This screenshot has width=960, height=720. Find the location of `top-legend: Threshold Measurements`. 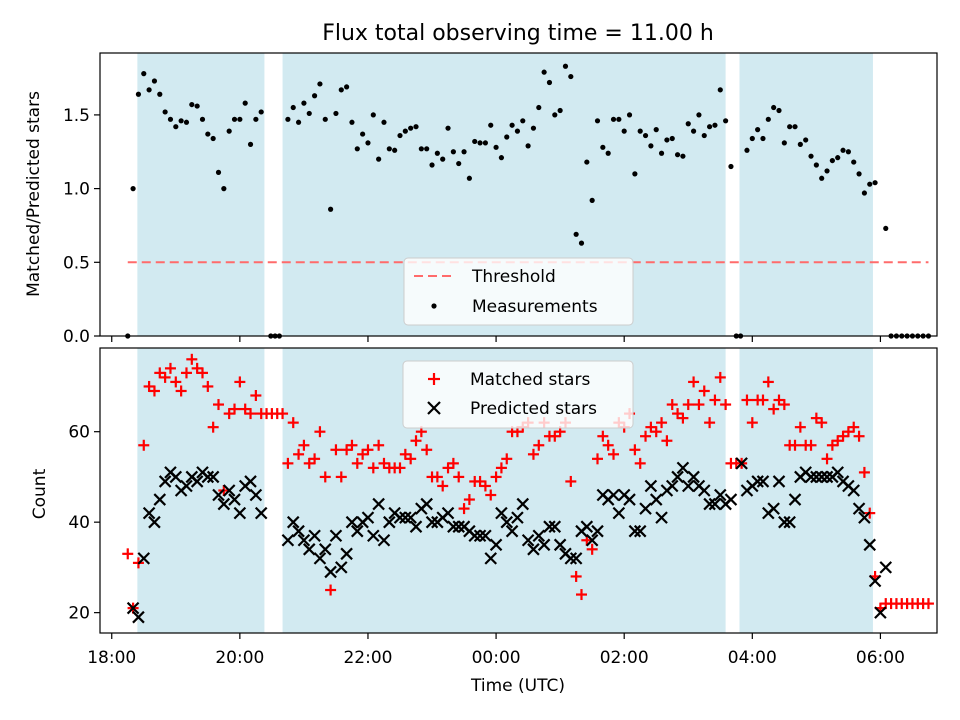

top-legend: Threshold Measurements is located at coordinates (518, 291).